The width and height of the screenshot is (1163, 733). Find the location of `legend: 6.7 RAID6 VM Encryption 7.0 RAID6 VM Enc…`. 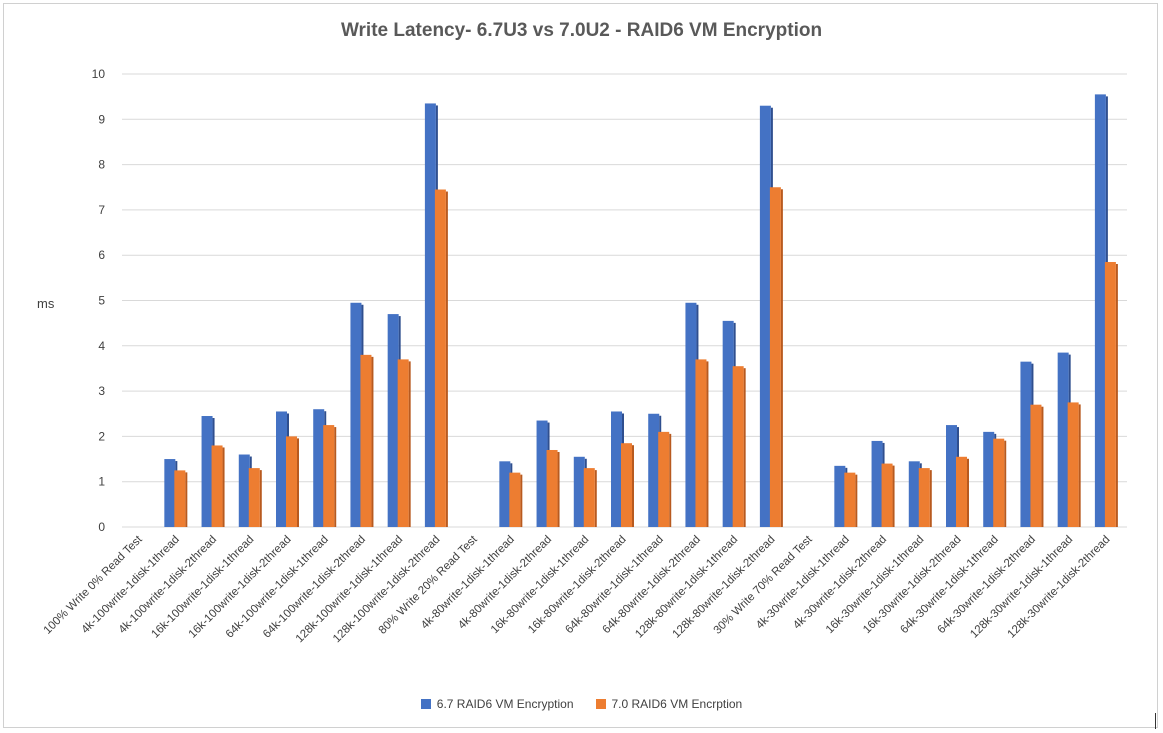

legend: 6.7 RAID6 VM Encryption 7.0 RAID6 VM Enc… is located at coordinates (581, 704).